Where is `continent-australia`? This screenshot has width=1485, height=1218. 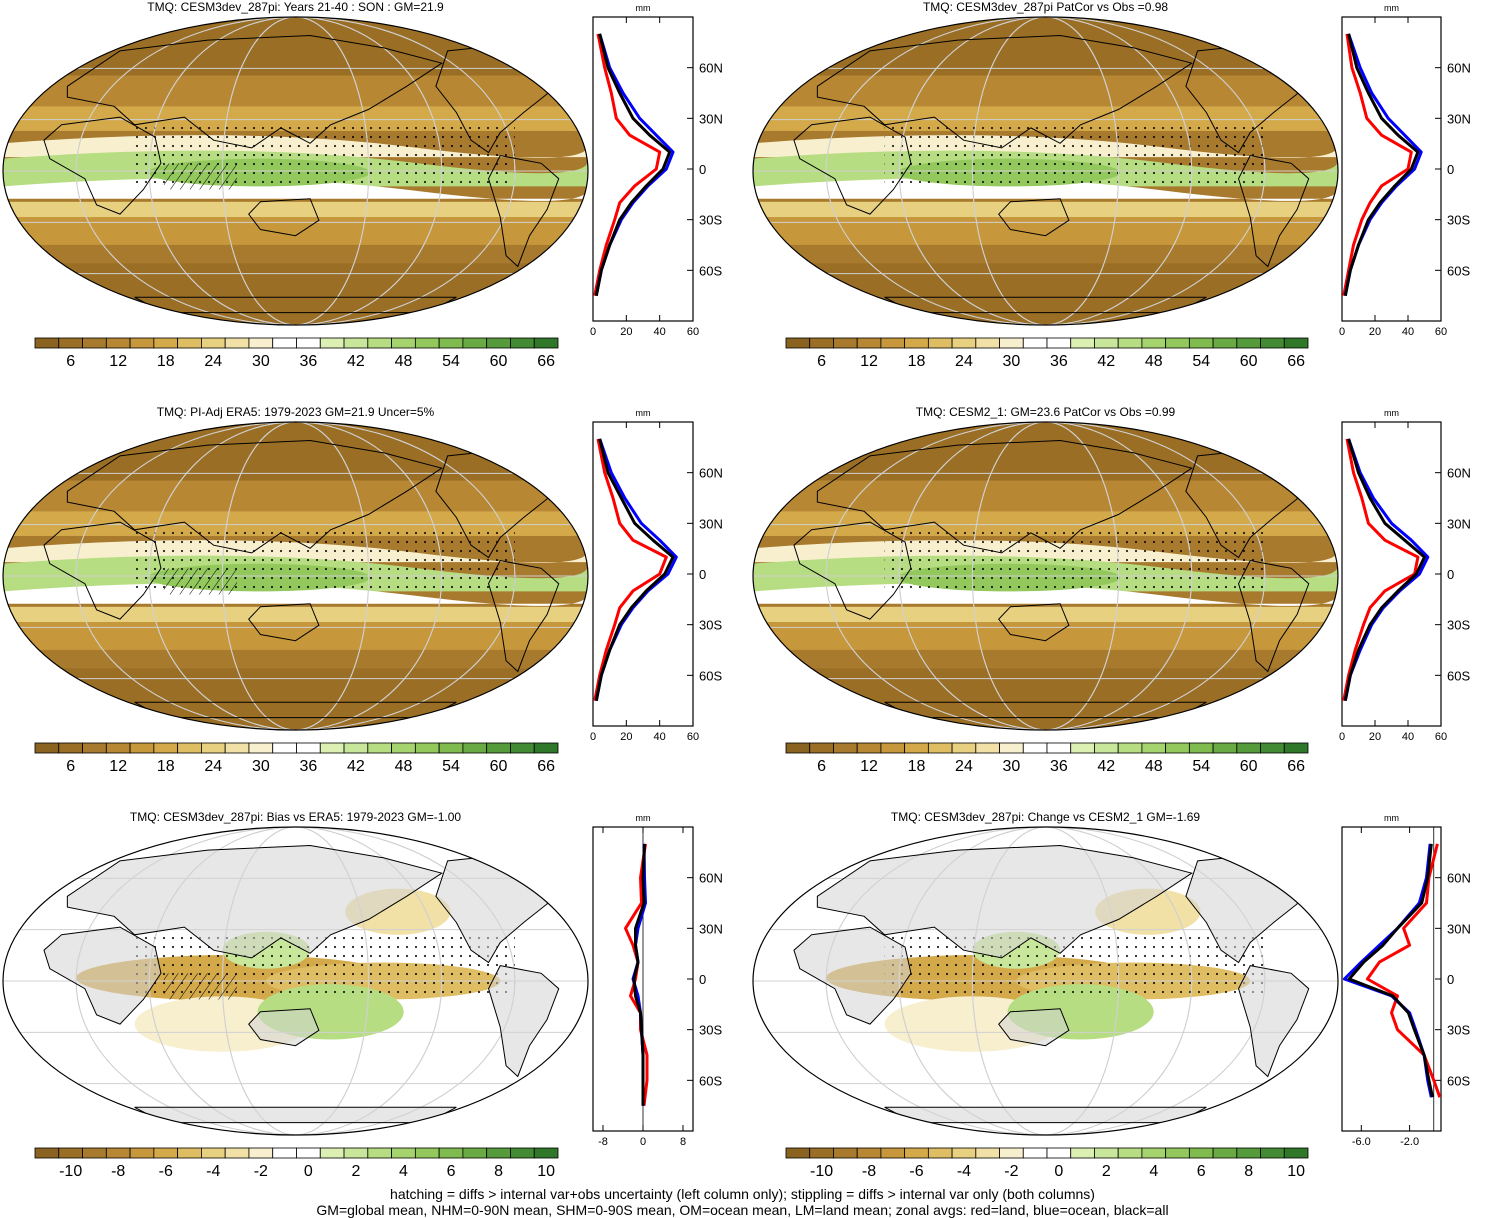
continent-australia is located at coordinates (284, 622).